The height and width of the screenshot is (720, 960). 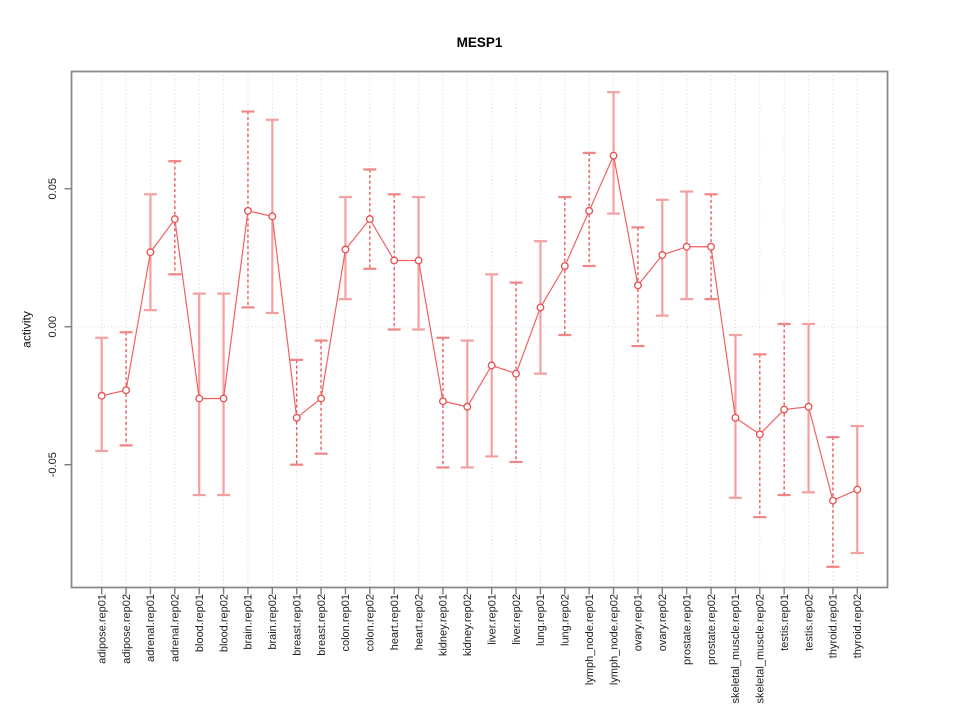 What do you see at coordinates (492, 619) in the screenshot?
I see `x-tick-label: liver.rep01` at bounding box center [492, 619].